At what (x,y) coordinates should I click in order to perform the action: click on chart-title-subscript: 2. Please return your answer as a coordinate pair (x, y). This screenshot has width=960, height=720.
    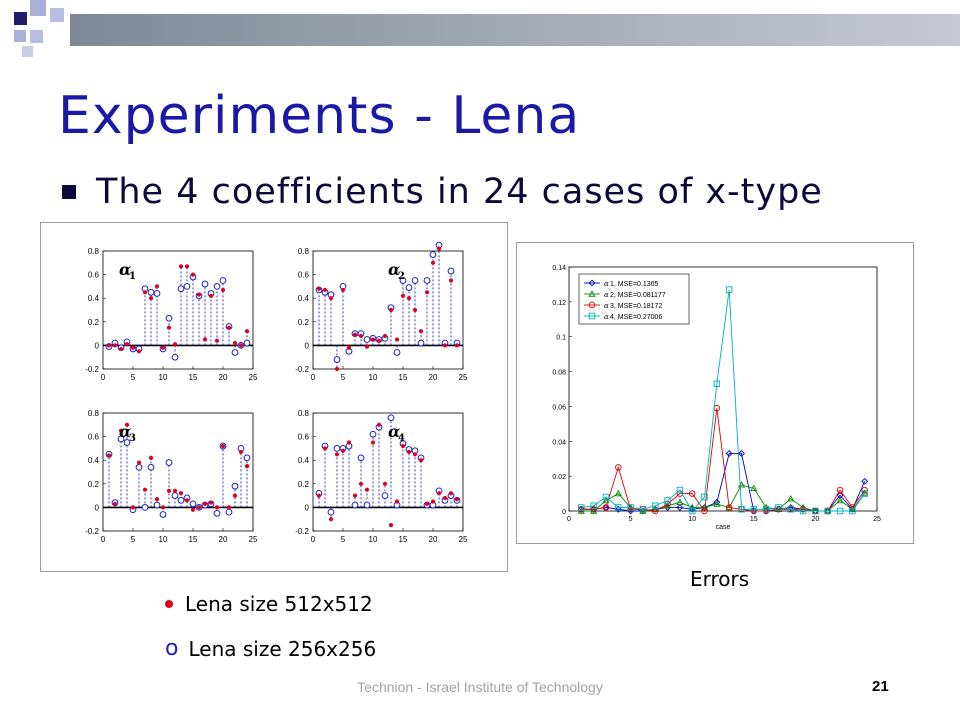
    Looking at the image, I should click on (401, 276).